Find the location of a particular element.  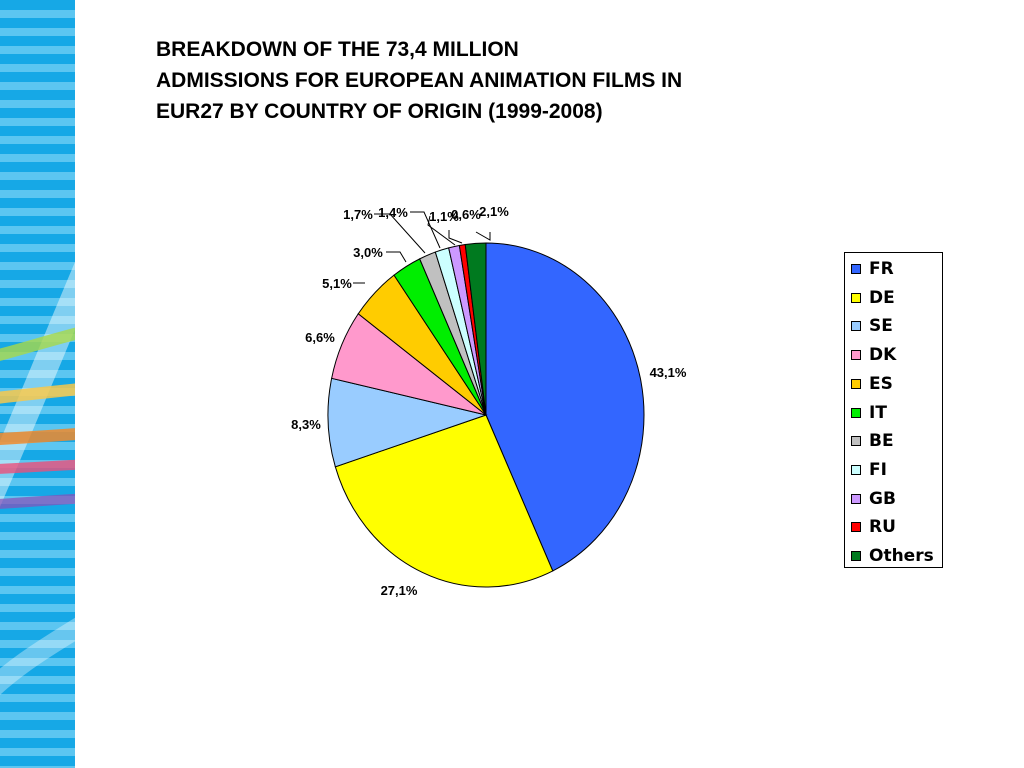

leader-line-it is located at coordinates (396, 257).